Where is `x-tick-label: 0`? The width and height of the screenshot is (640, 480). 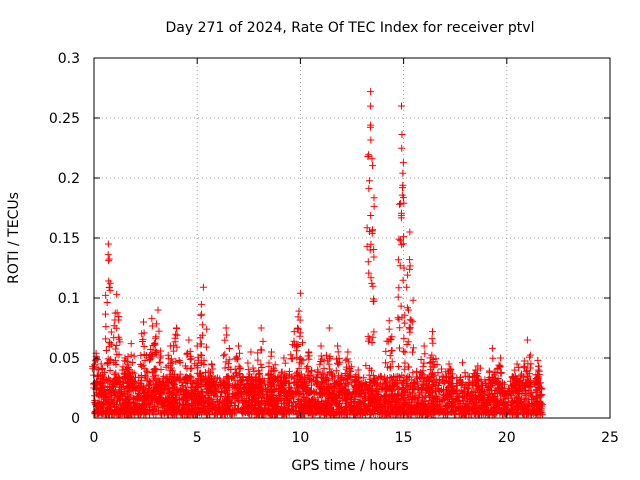 x-tick-label: 0 is located at coordinates (94, 438).